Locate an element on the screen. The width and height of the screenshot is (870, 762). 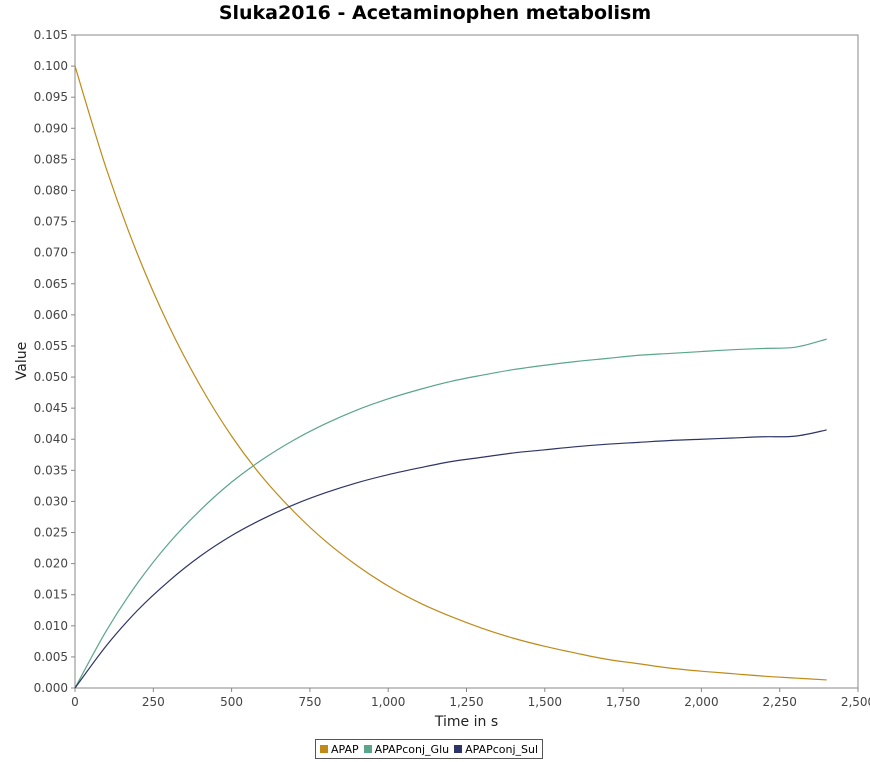
x-tick-label: 1,250 is located at coordinates (466, 702).